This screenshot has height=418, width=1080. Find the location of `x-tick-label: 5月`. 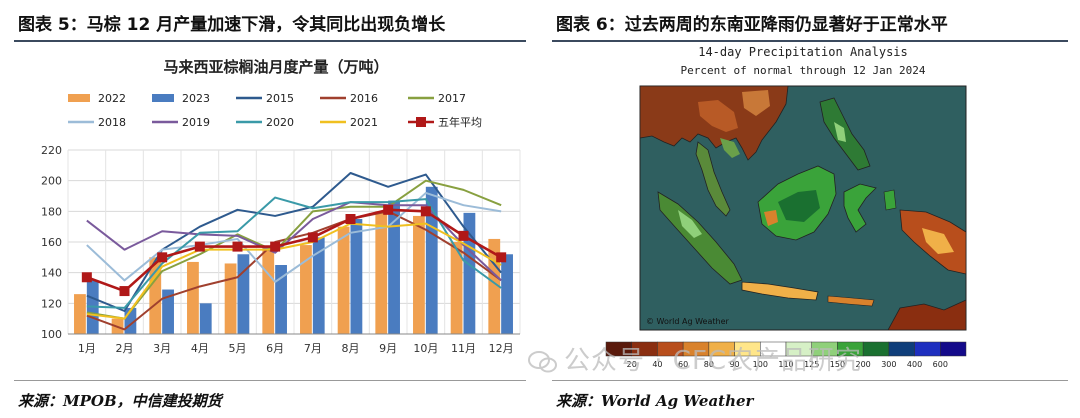

x-tick-label: 5月 is located at coordinates (238, 348).